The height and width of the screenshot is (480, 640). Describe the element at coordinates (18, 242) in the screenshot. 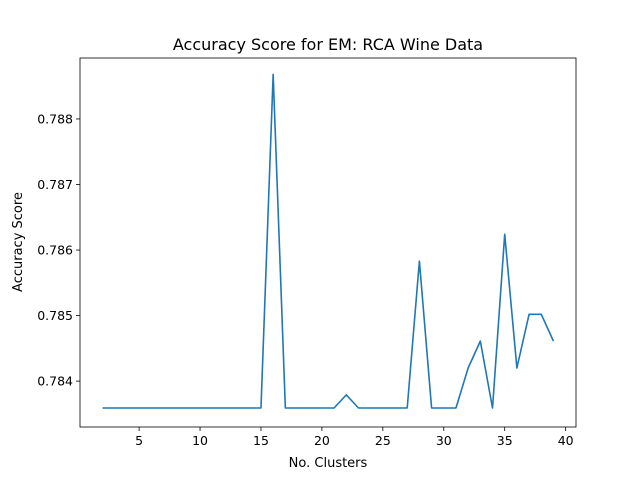

I see `y-axis-label: Accuracy Score` at that location.